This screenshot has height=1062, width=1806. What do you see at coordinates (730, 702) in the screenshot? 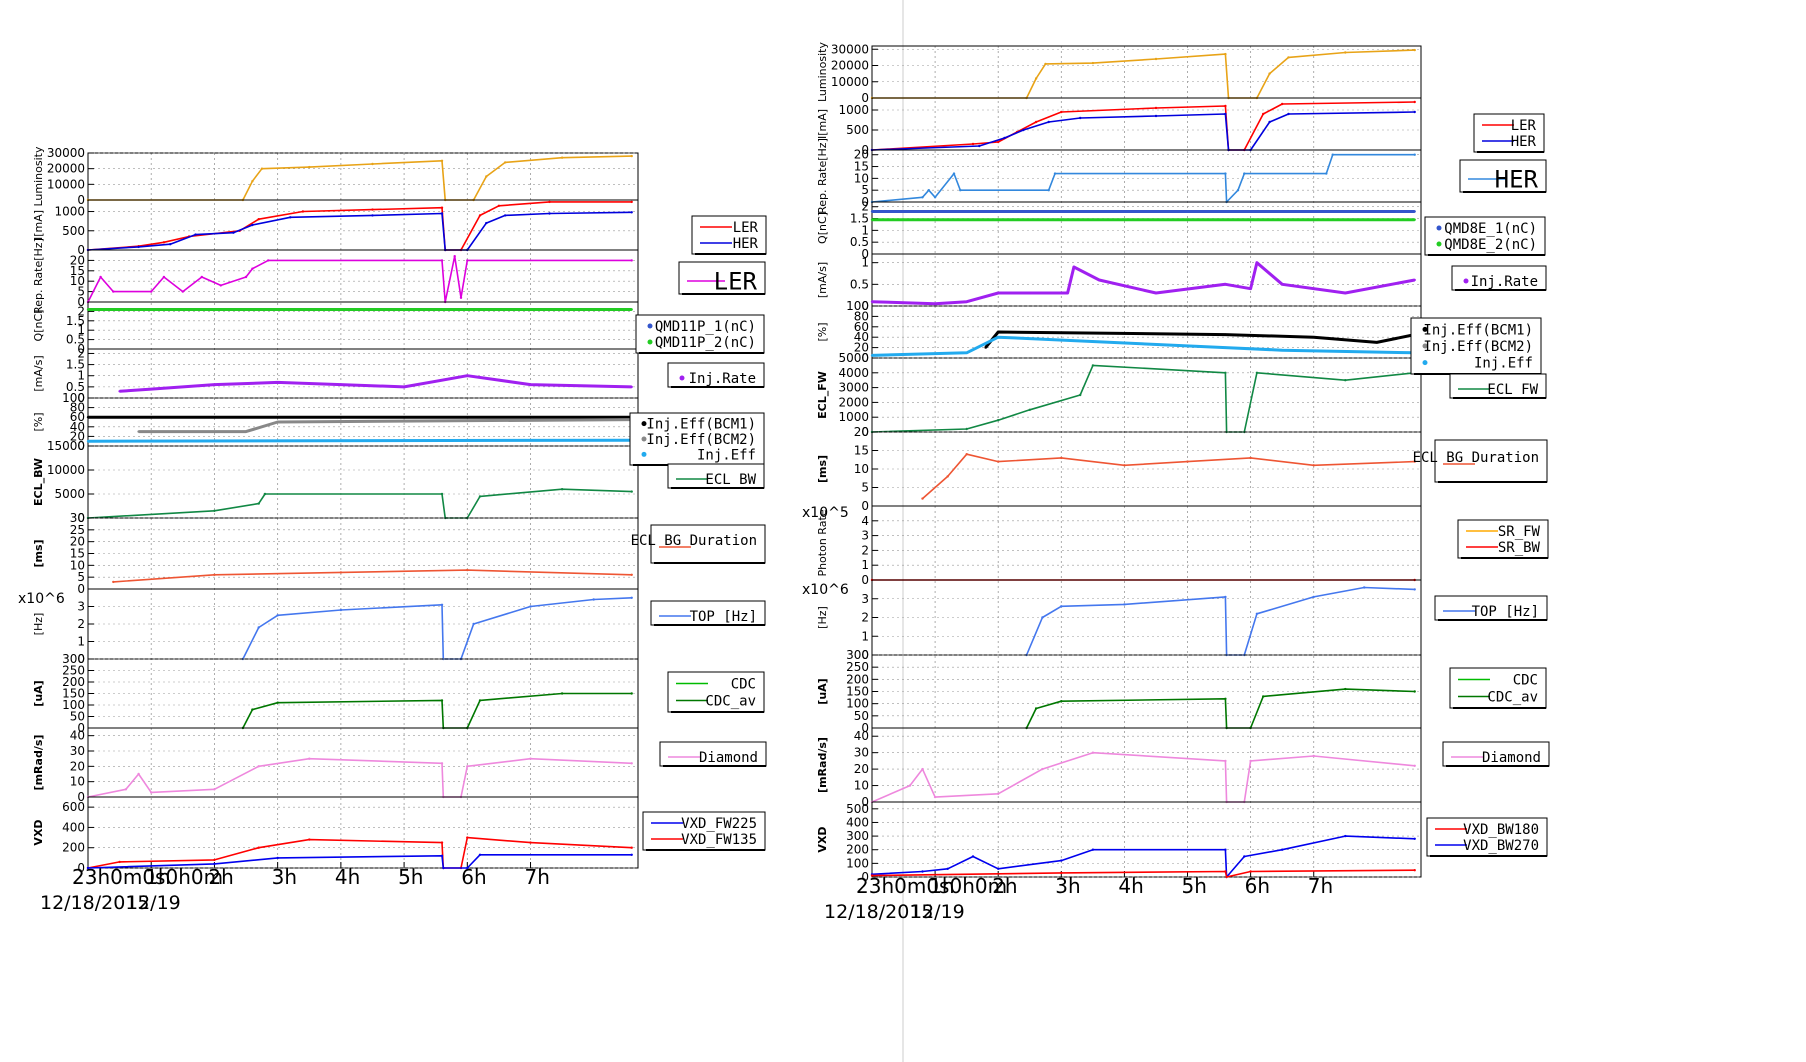
I see `legend-label: CDC_av` at bounding box center [730, 702].